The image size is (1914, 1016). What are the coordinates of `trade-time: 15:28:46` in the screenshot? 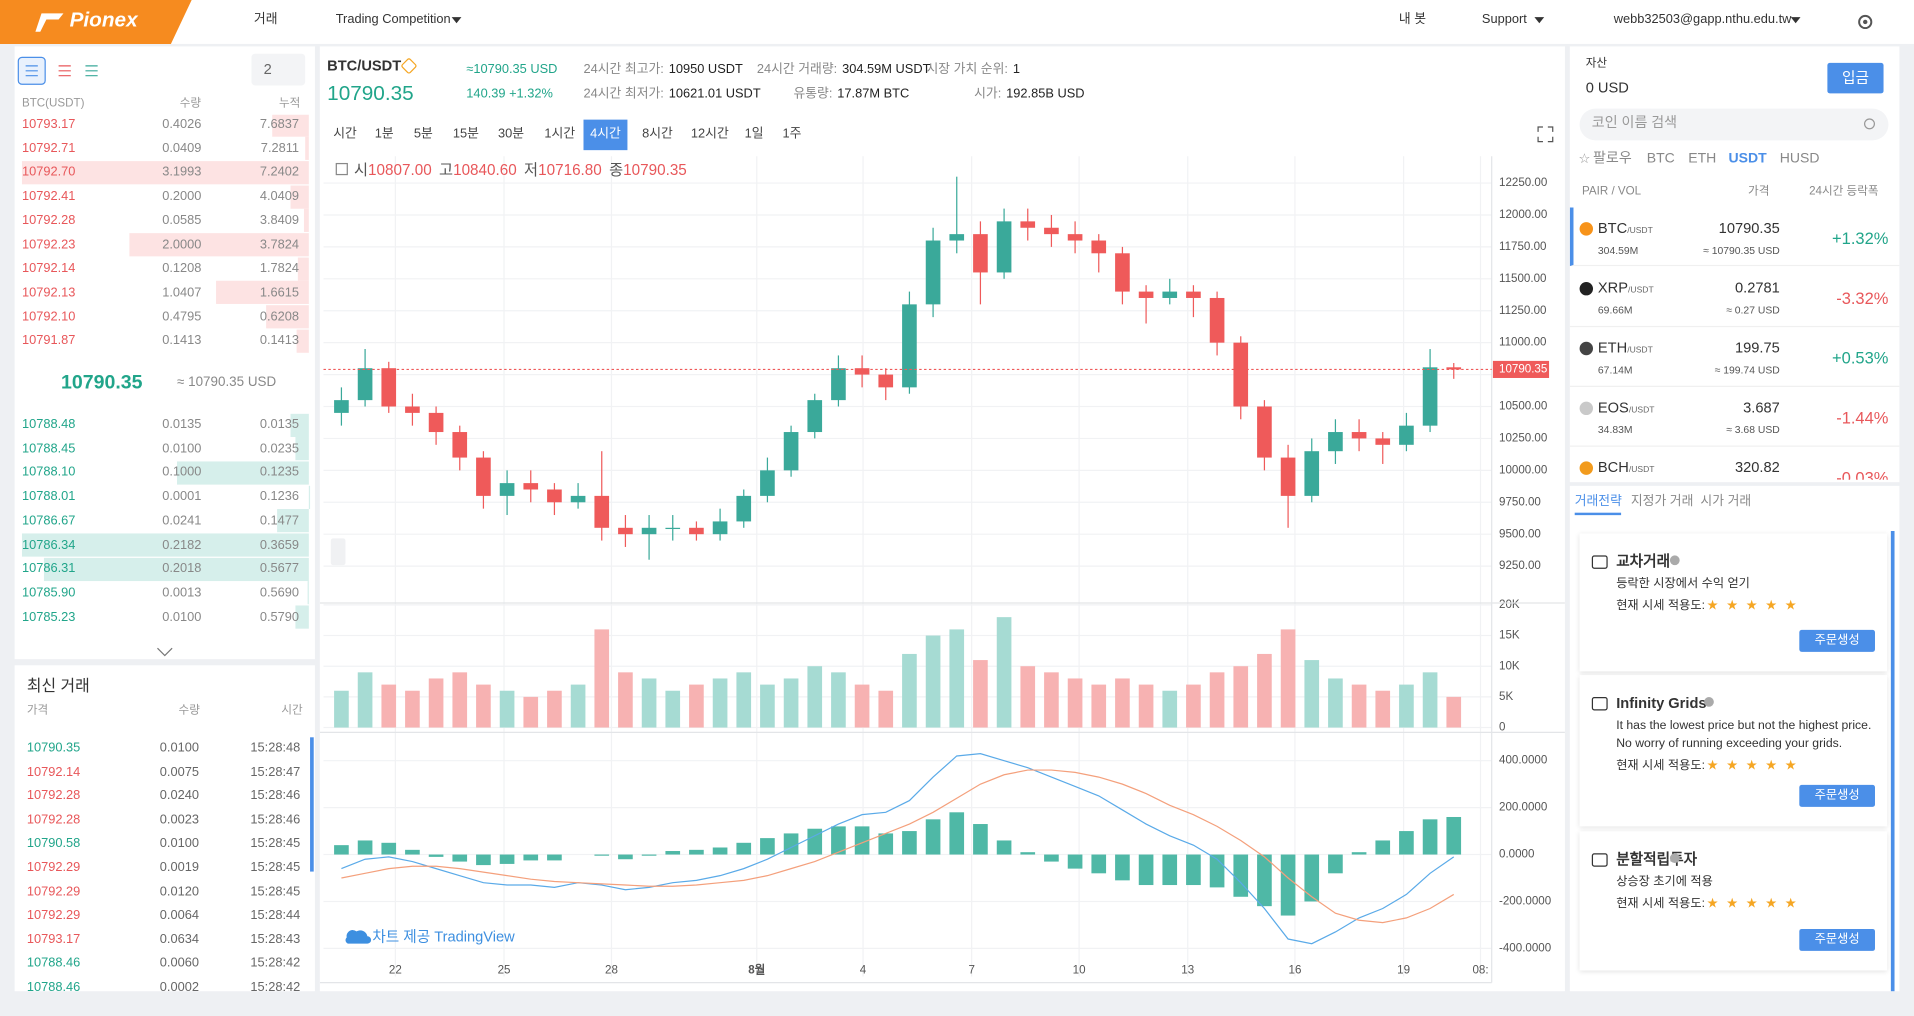 It's located at (275, 795).